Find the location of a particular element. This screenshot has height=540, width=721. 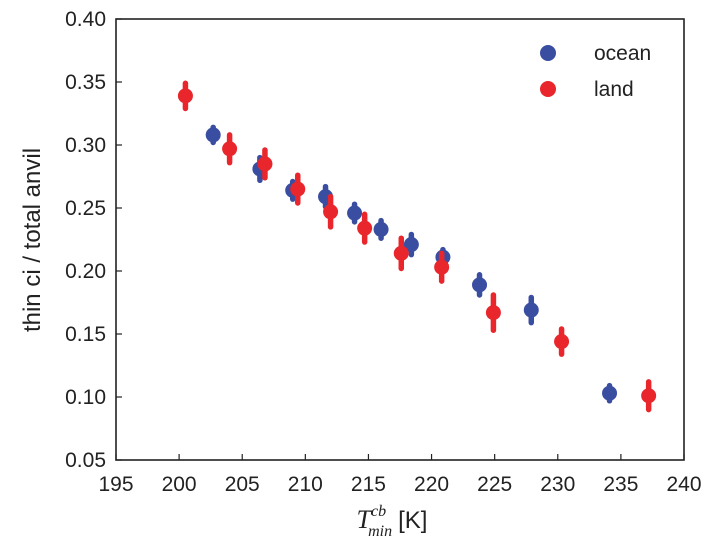

y-tick-label: 0.40 is located at coordinates (85, 19).